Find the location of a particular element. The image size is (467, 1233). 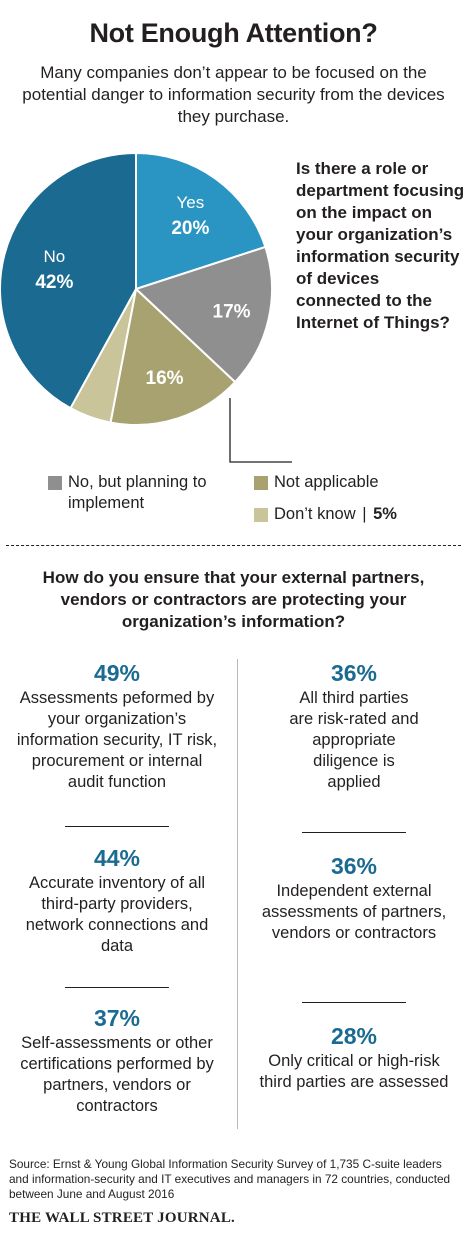

slice-no is located at coordinates (68, 280).